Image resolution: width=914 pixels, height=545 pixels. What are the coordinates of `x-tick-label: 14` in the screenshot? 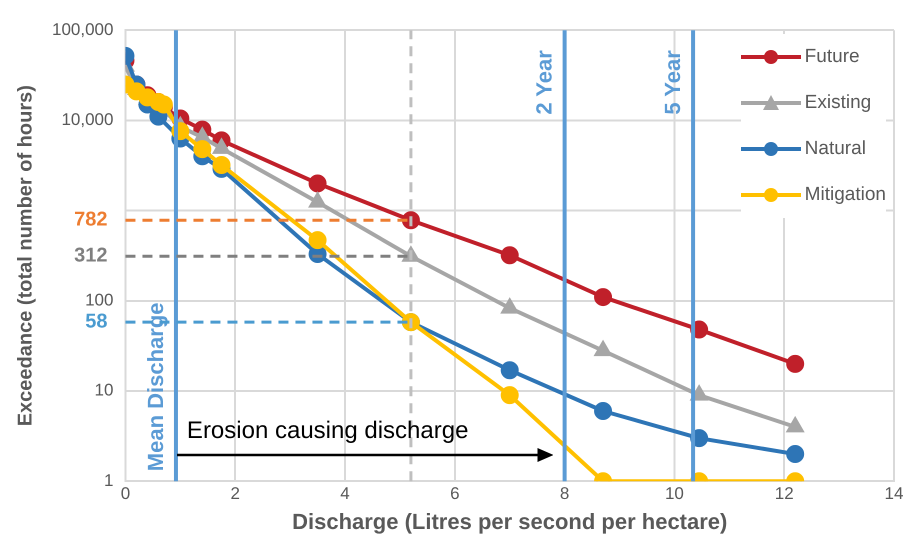 It's located at (894, 494).